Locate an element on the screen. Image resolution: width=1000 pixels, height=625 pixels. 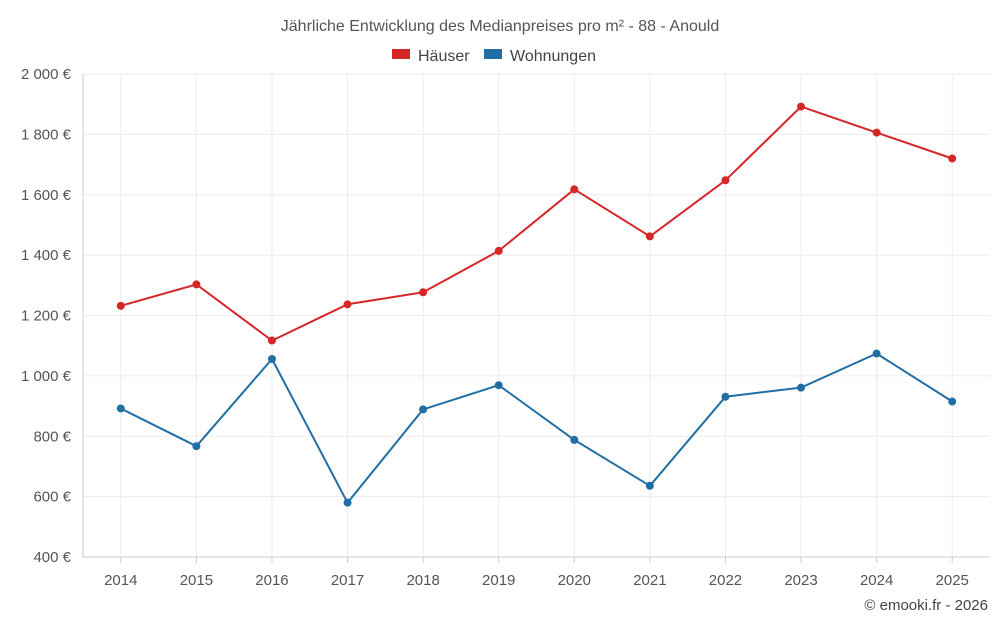
y-tick-label: 1 200 € is located at coordinates (46, 316).